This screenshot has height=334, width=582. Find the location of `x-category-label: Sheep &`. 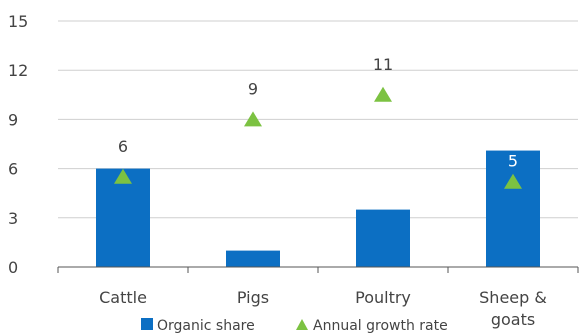

x-category-label: Sheep & is located at coordinates (513, 297).